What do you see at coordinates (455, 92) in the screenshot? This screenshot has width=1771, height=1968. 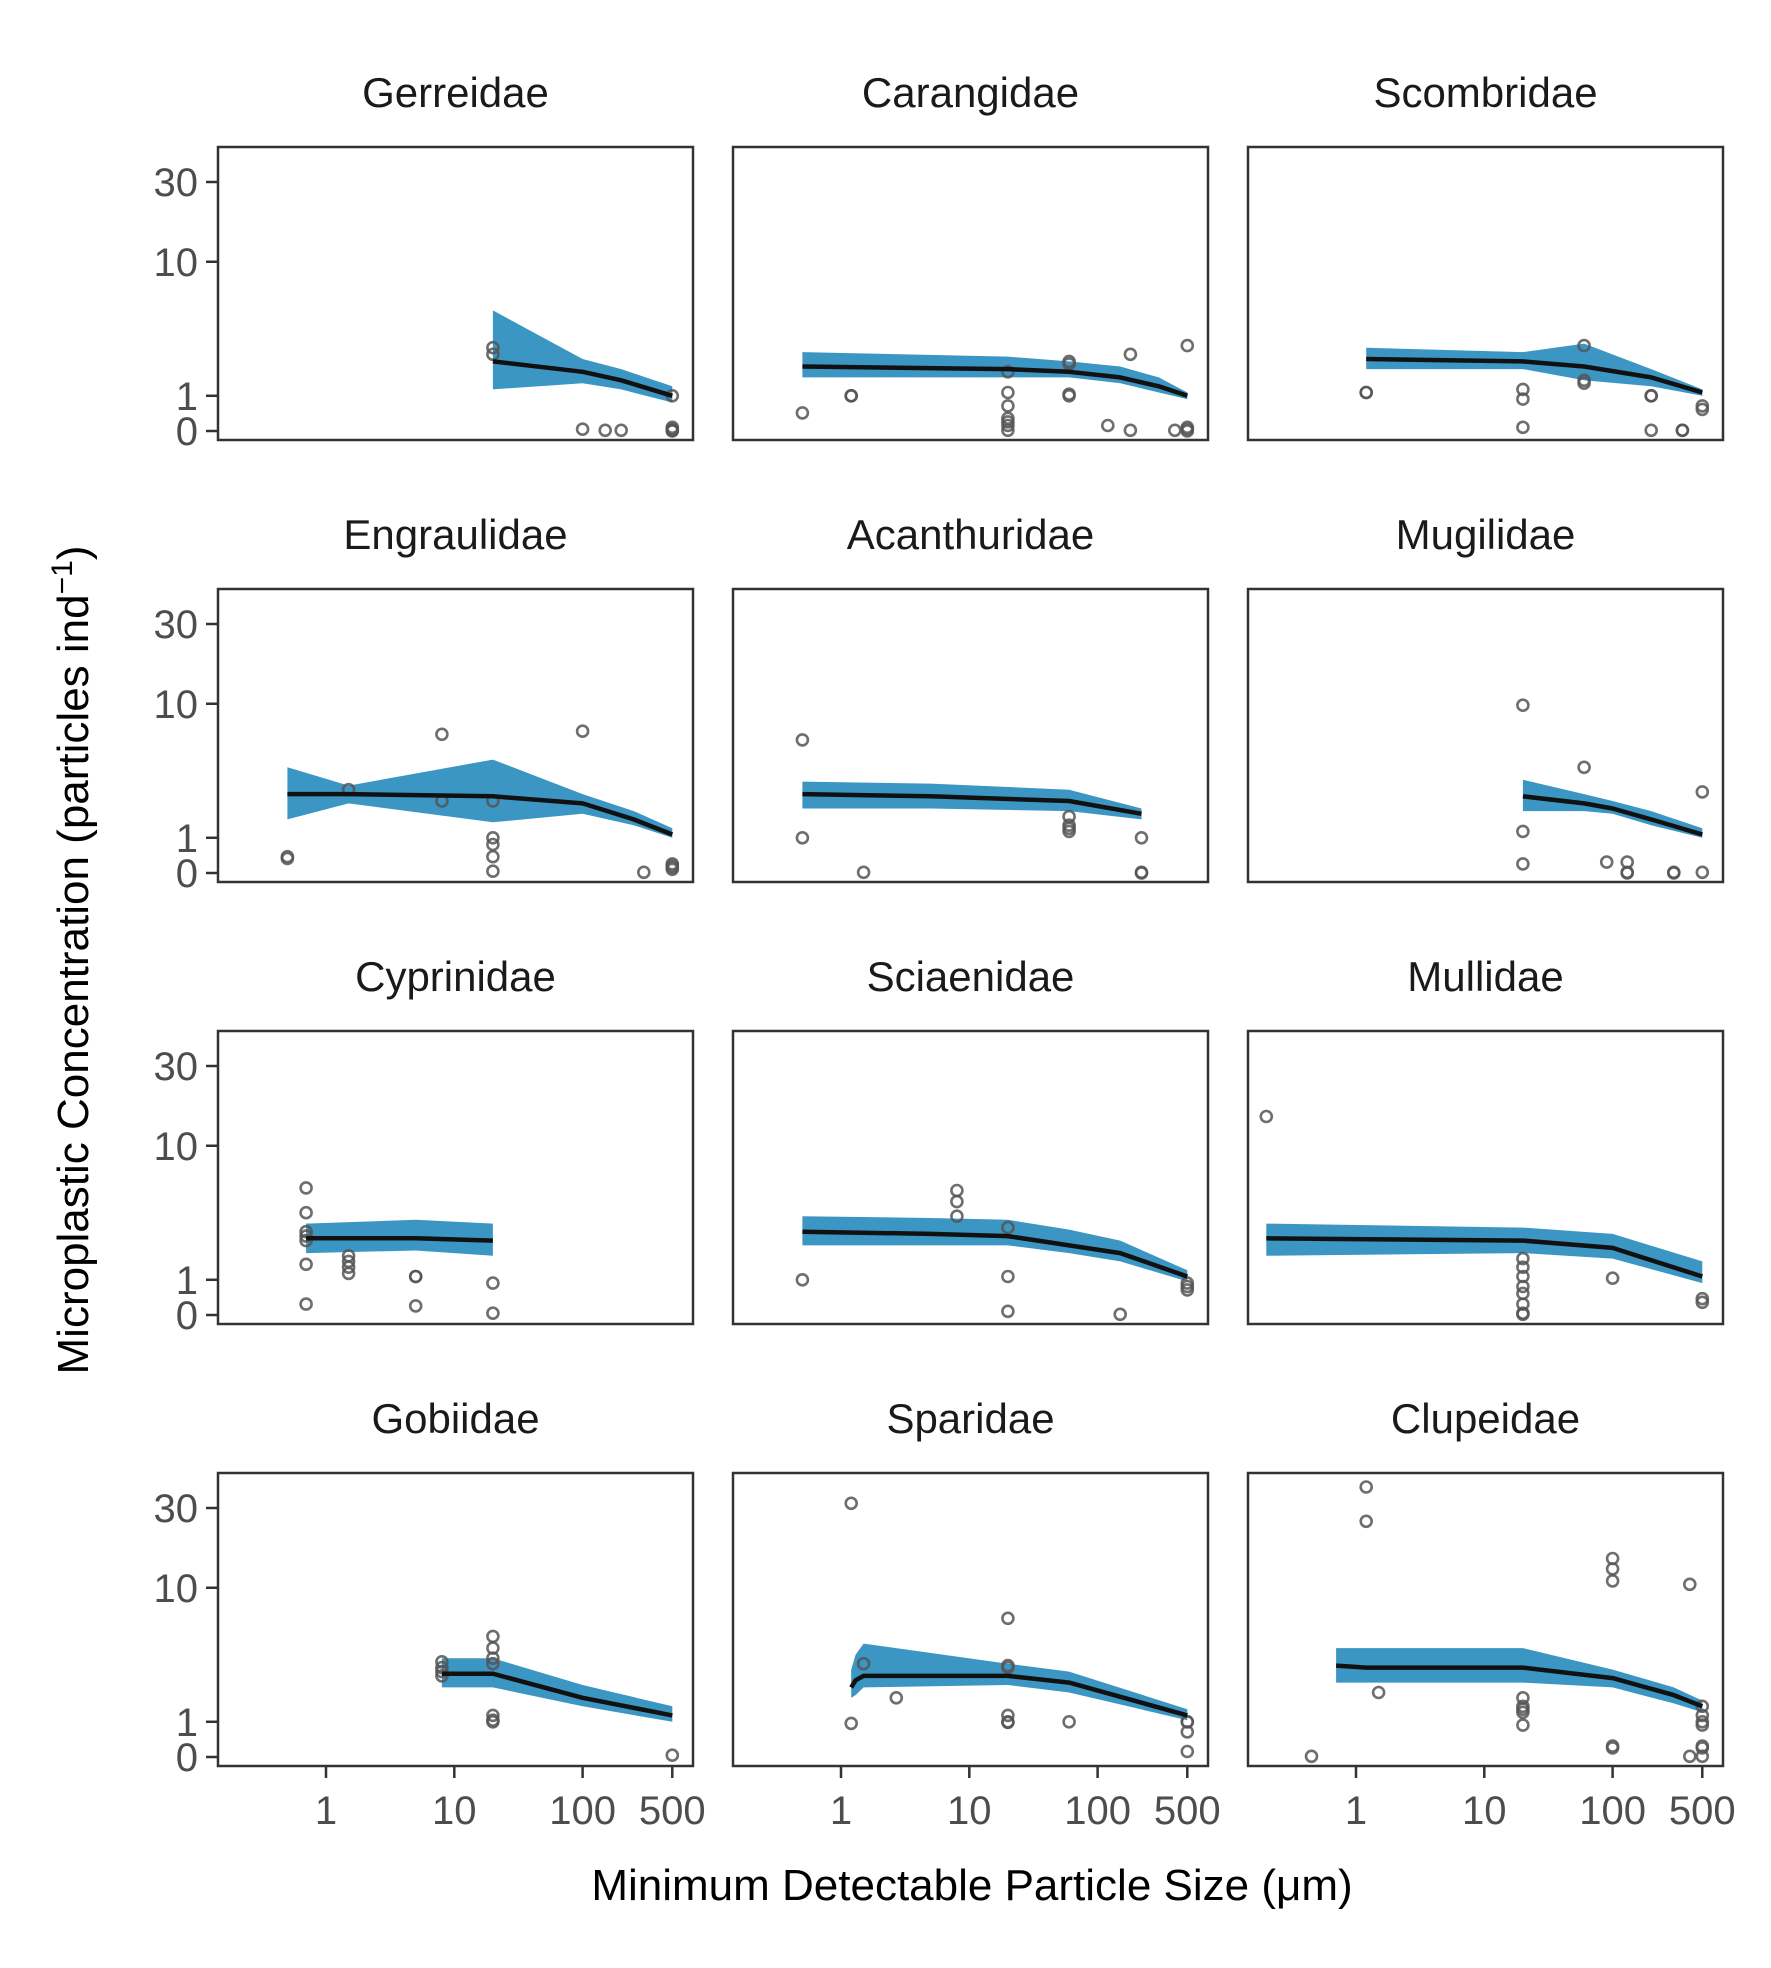 I see `facet-title: Gerreidae` at bounding box center [455, 92].